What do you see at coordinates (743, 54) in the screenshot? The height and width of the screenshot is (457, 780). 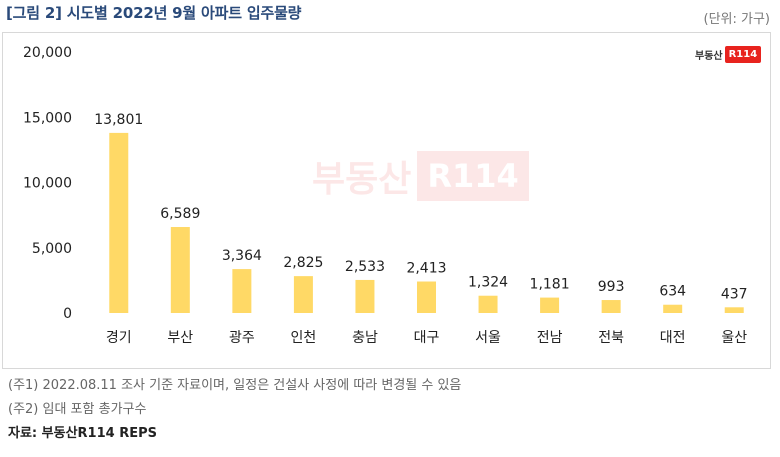 I see `logo-box: R114` at bounding box center [743, 54].